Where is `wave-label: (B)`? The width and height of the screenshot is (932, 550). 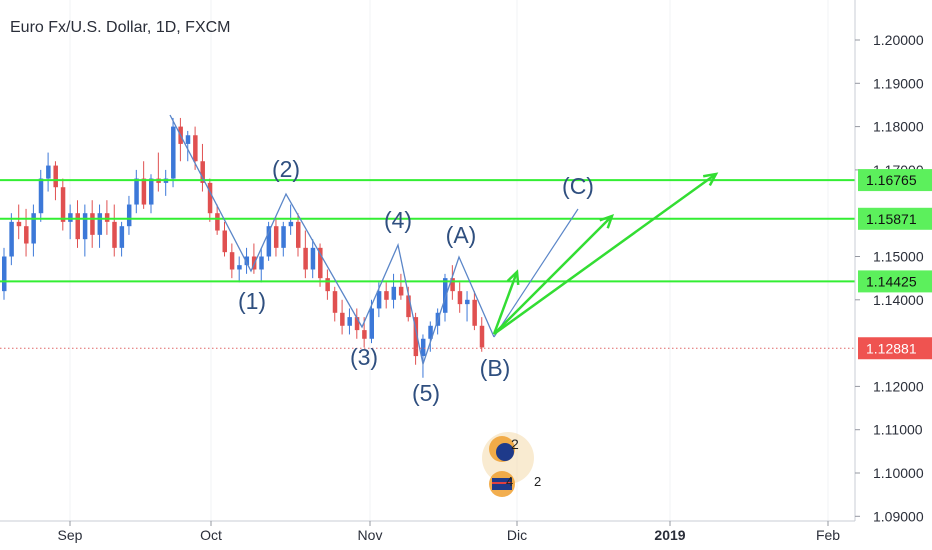
wave-label: (B) is located at coordinates (495, 368).